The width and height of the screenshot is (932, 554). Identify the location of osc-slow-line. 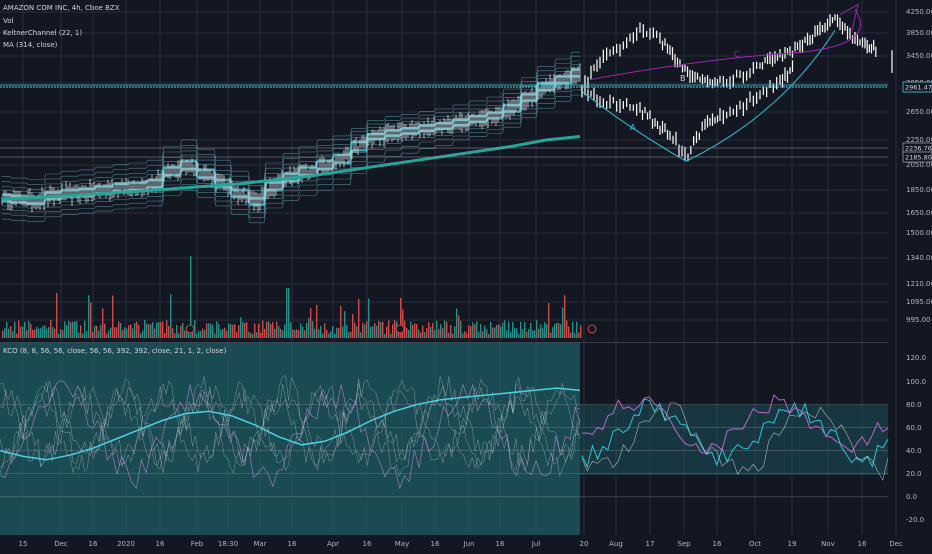
(290, 424).